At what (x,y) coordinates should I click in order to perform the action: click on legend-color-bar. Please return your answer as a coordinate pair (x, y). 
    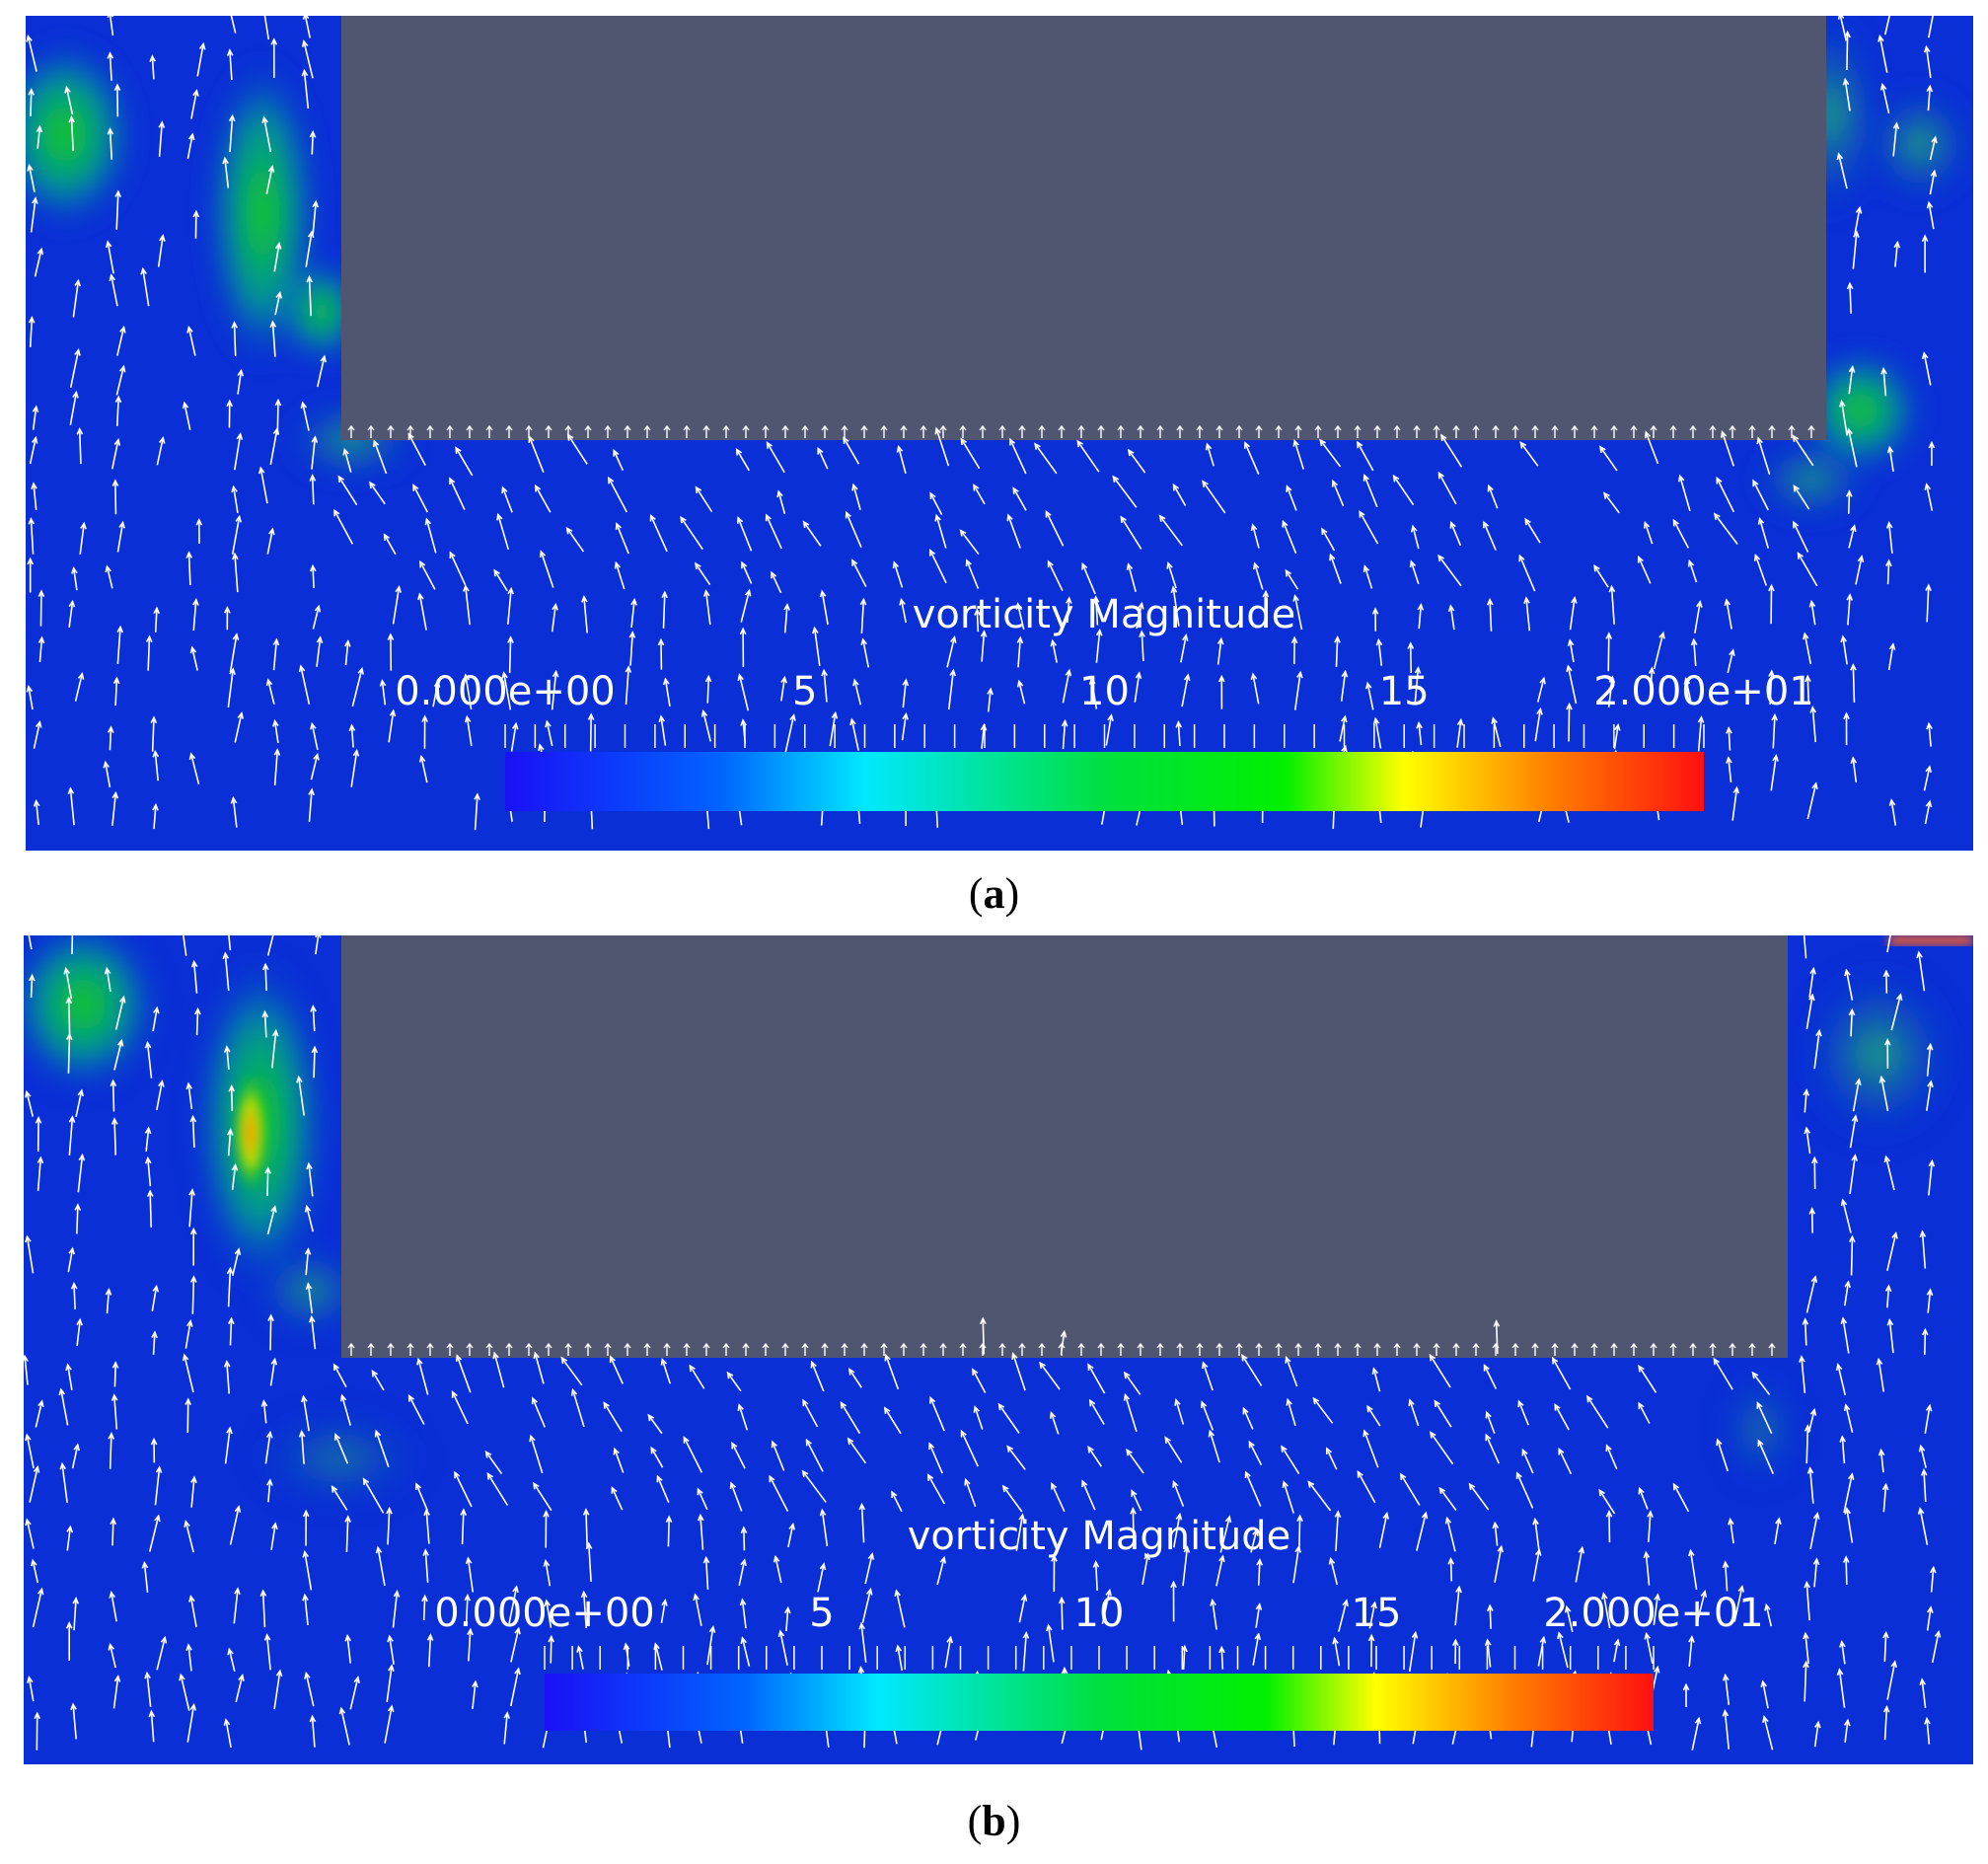
    Looking at the image, I should click on (1105, 781).